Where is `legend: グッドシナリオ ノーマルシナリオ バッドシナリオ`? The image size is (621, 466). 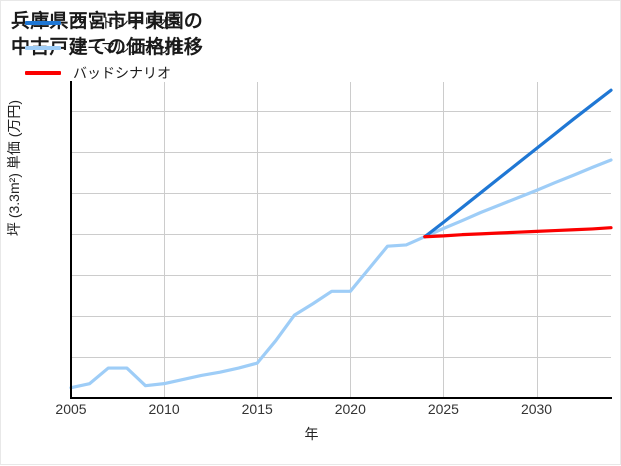
legend: グッドシナリオ ノーマルシナリオ バッドシナリオ is located at coordinates (105, 47).